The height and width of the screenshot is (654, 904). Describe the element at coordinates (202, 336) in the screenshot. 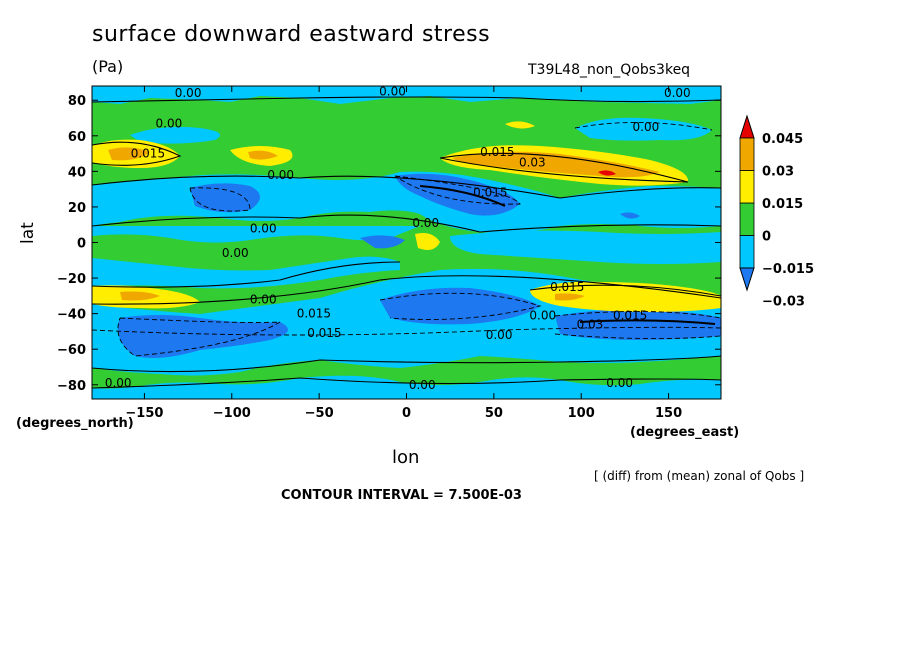

I see `field-negative-south-deep-west` at that location.